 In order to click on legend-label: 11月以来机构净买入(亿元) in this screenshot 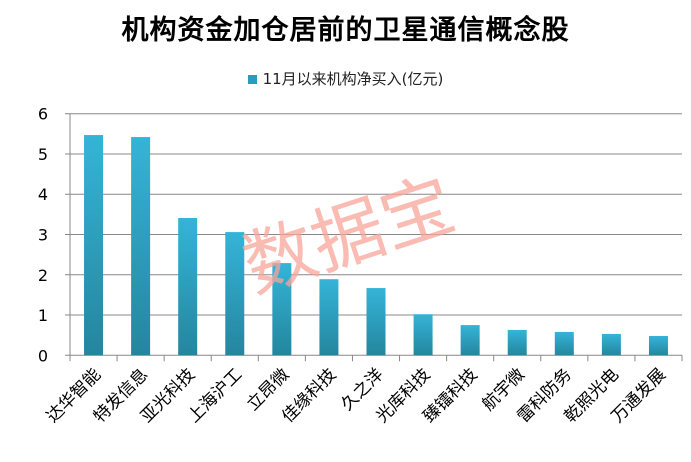, I will do `click(353, 79)`.